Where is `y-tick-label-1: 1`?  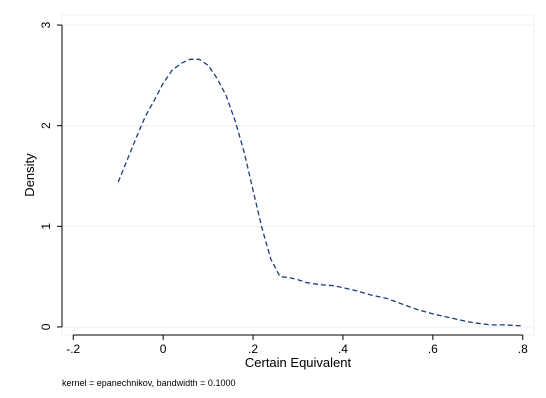
y-tick-label-1: 1 is located at coordinates (46, 226).